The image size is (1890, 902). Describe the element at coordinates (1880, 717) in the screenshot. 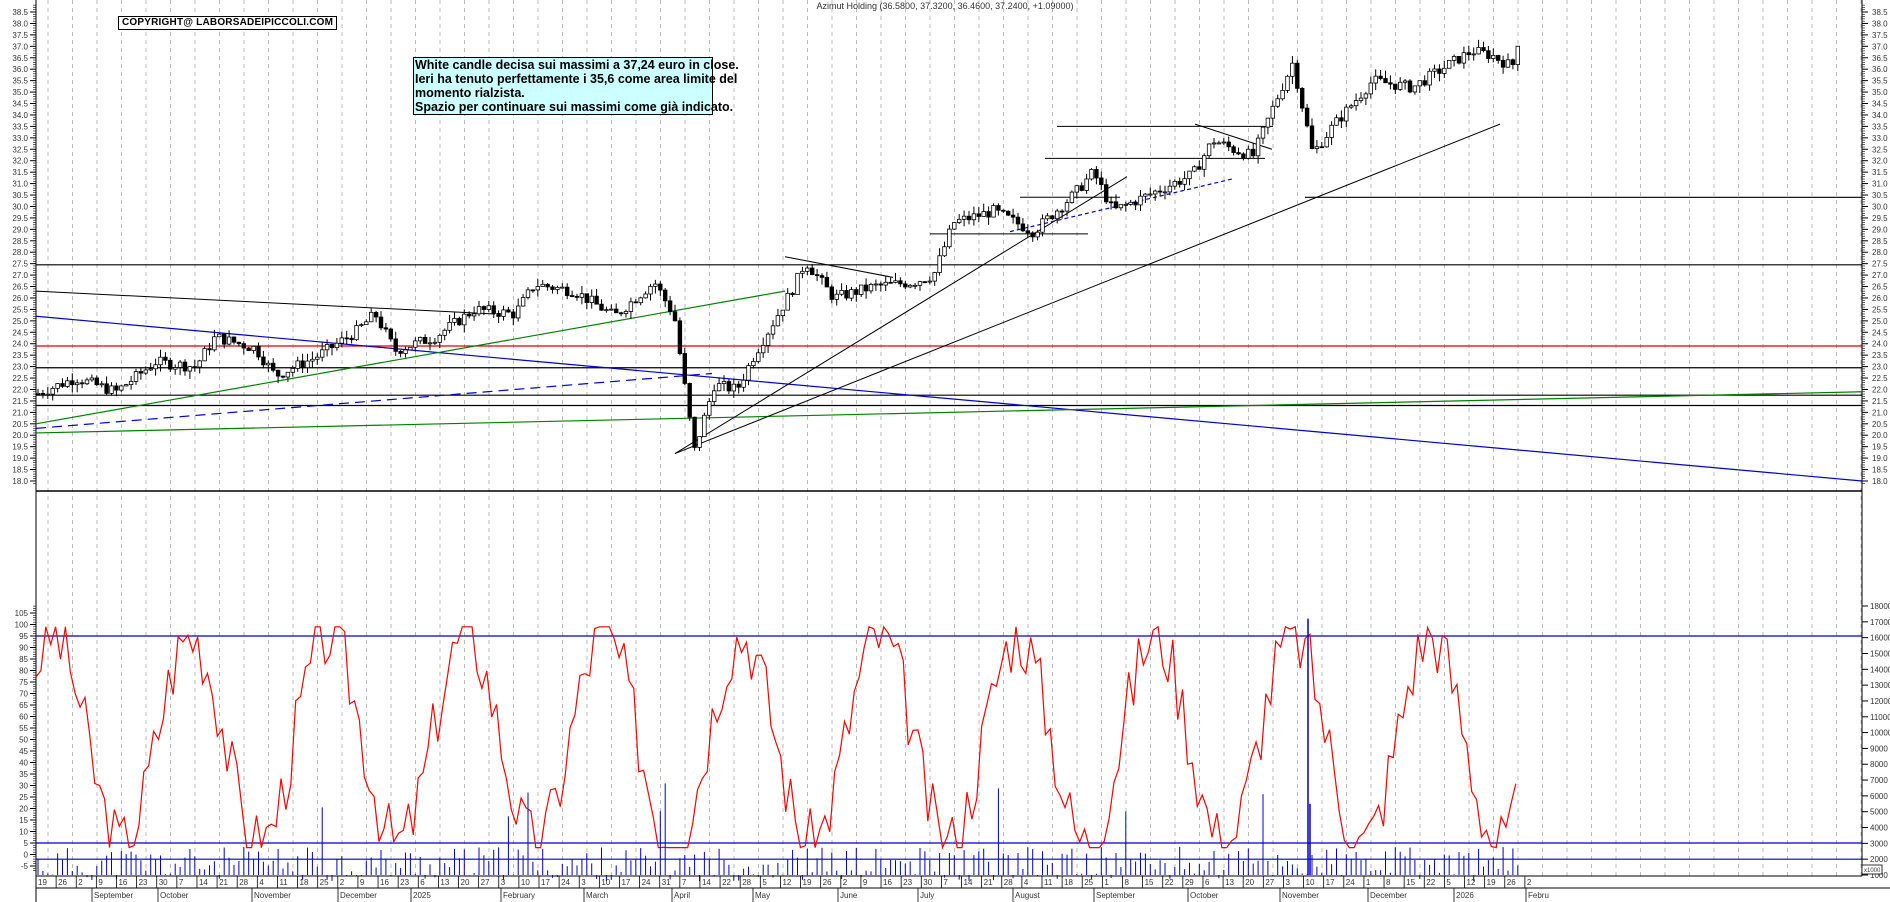

I see `svg-text: 11000` at that location.